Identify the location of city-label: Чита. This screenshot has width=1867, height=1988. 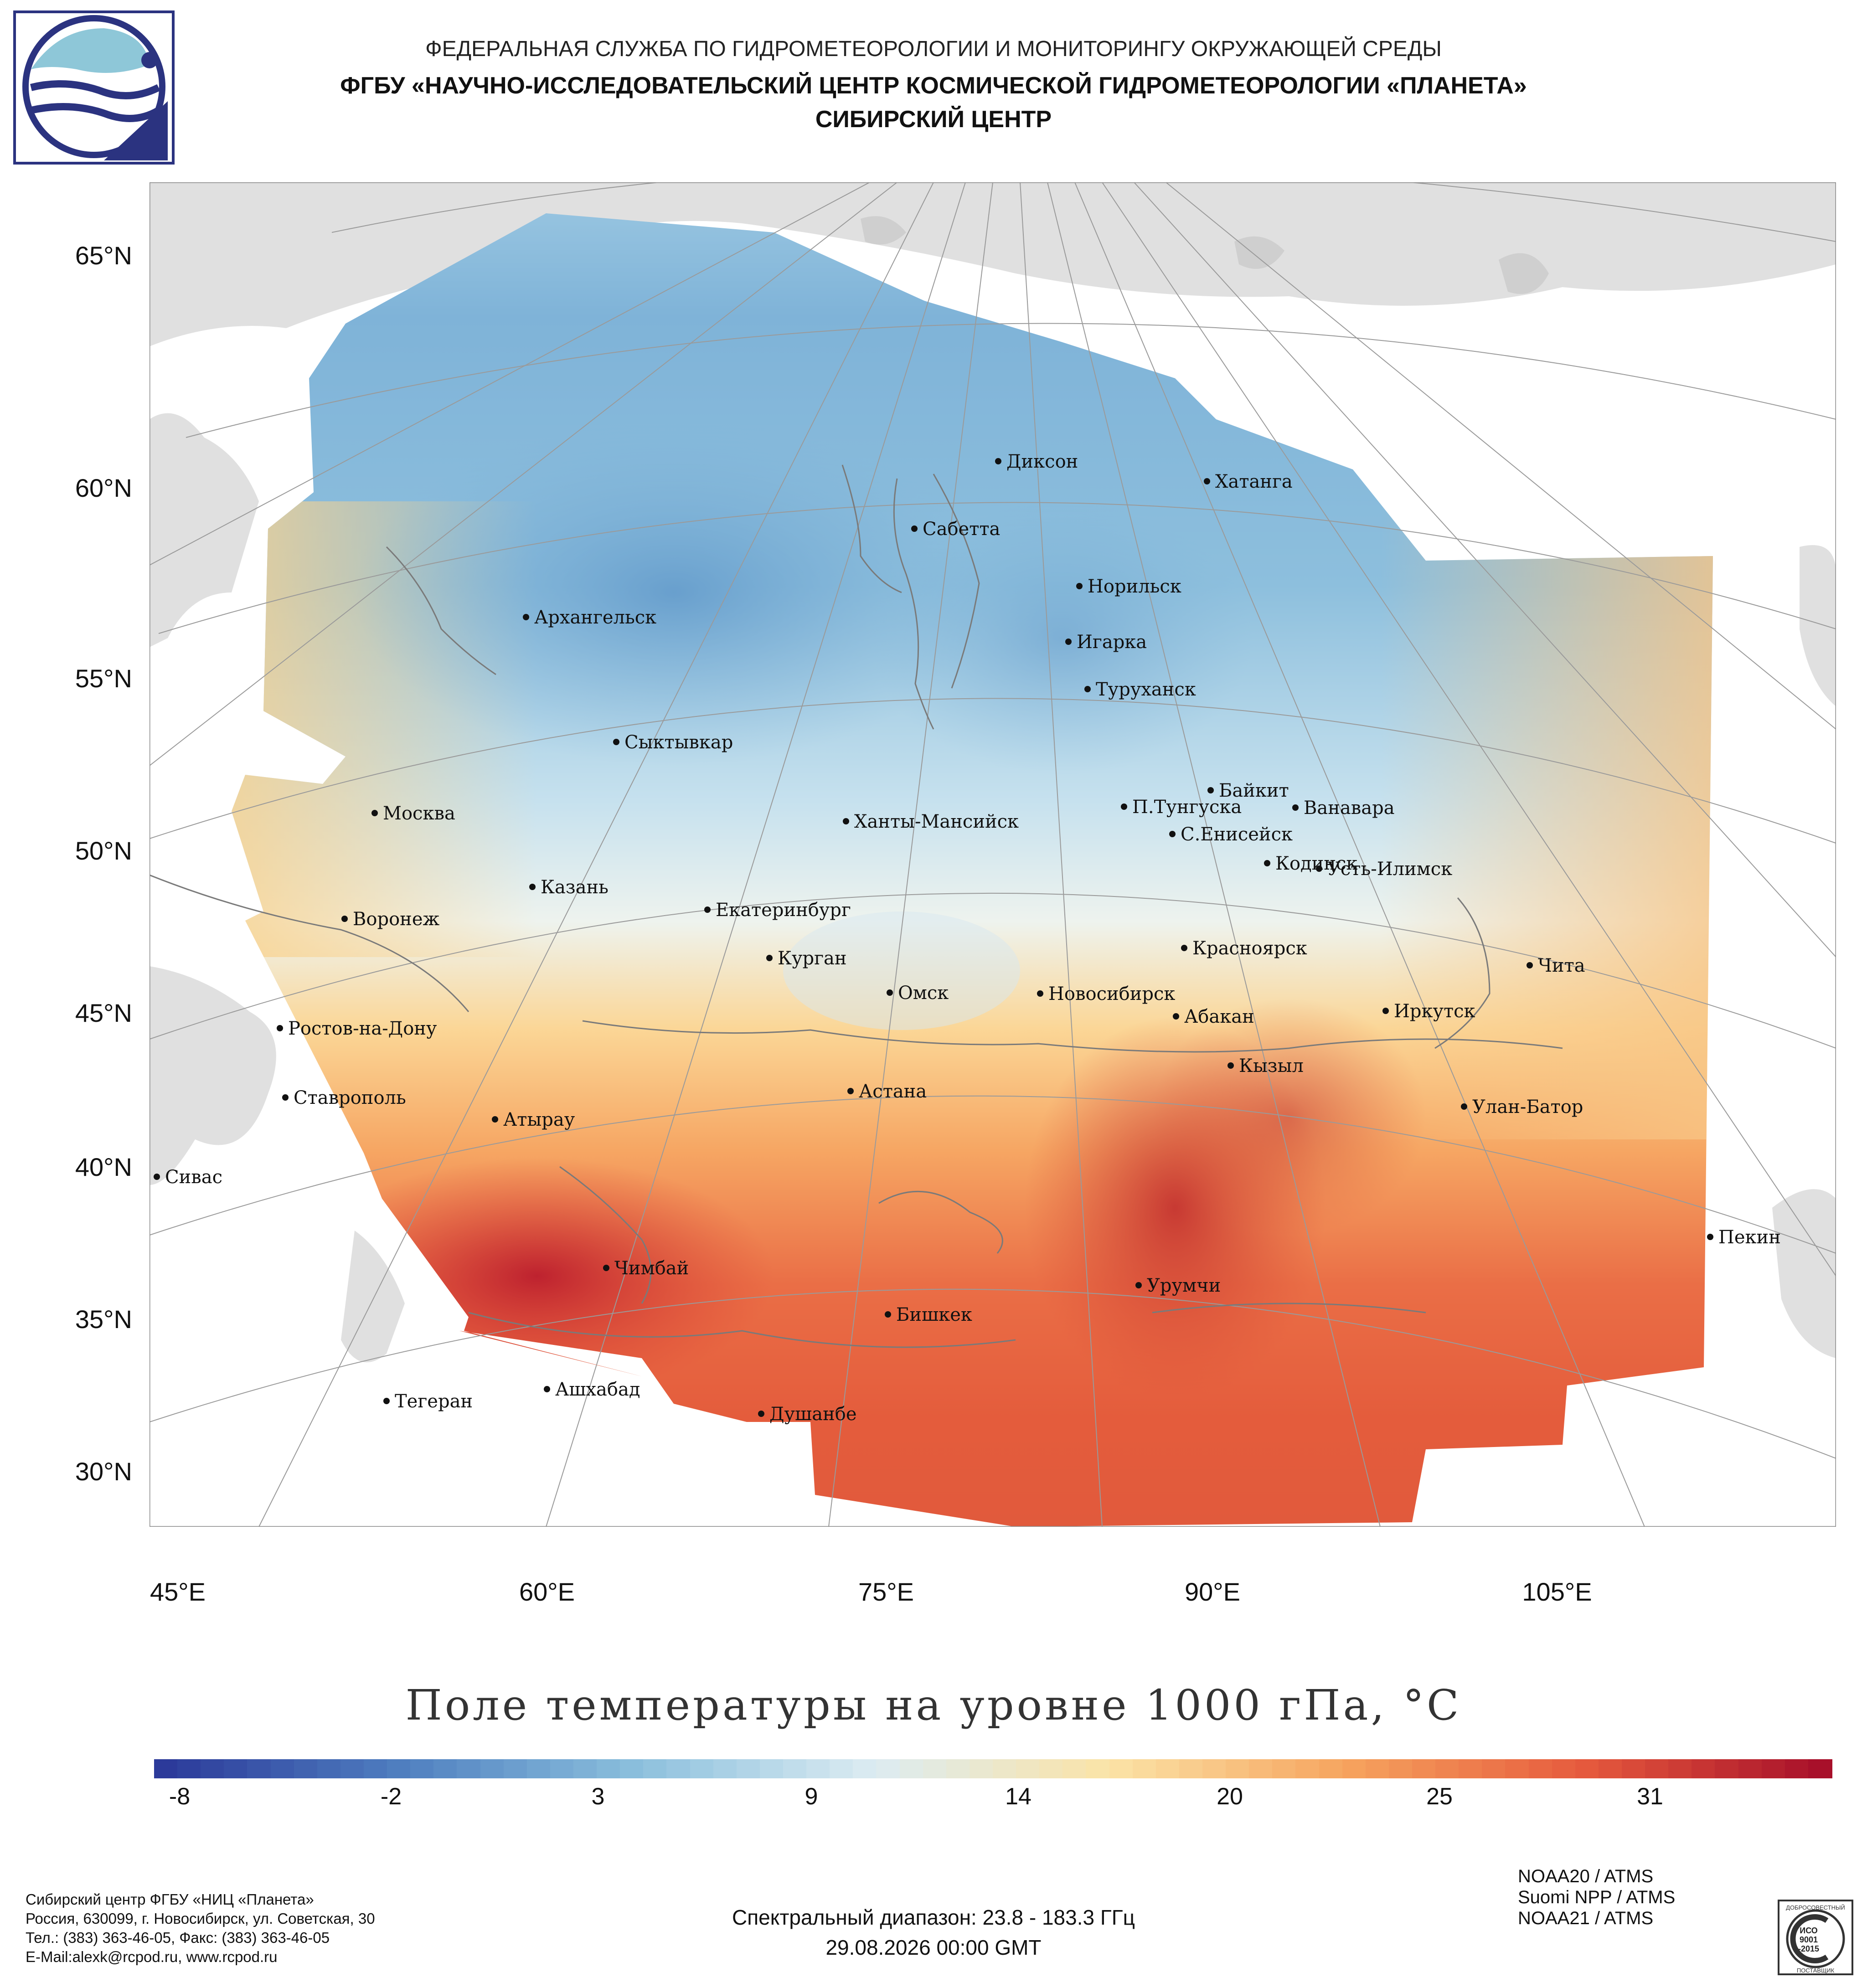
(1561, 966).